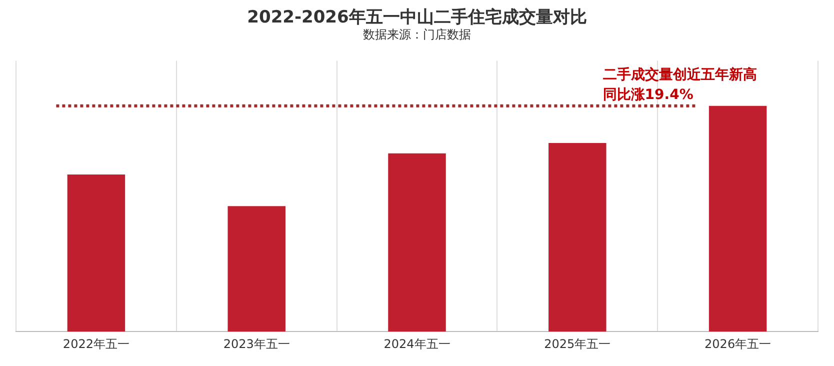 The image size is (834, 366). What do you see at coordinates (577, 343) in the screenshot?
I see `x-tick-label: 2025年五一` at bounding box center [577, 343].